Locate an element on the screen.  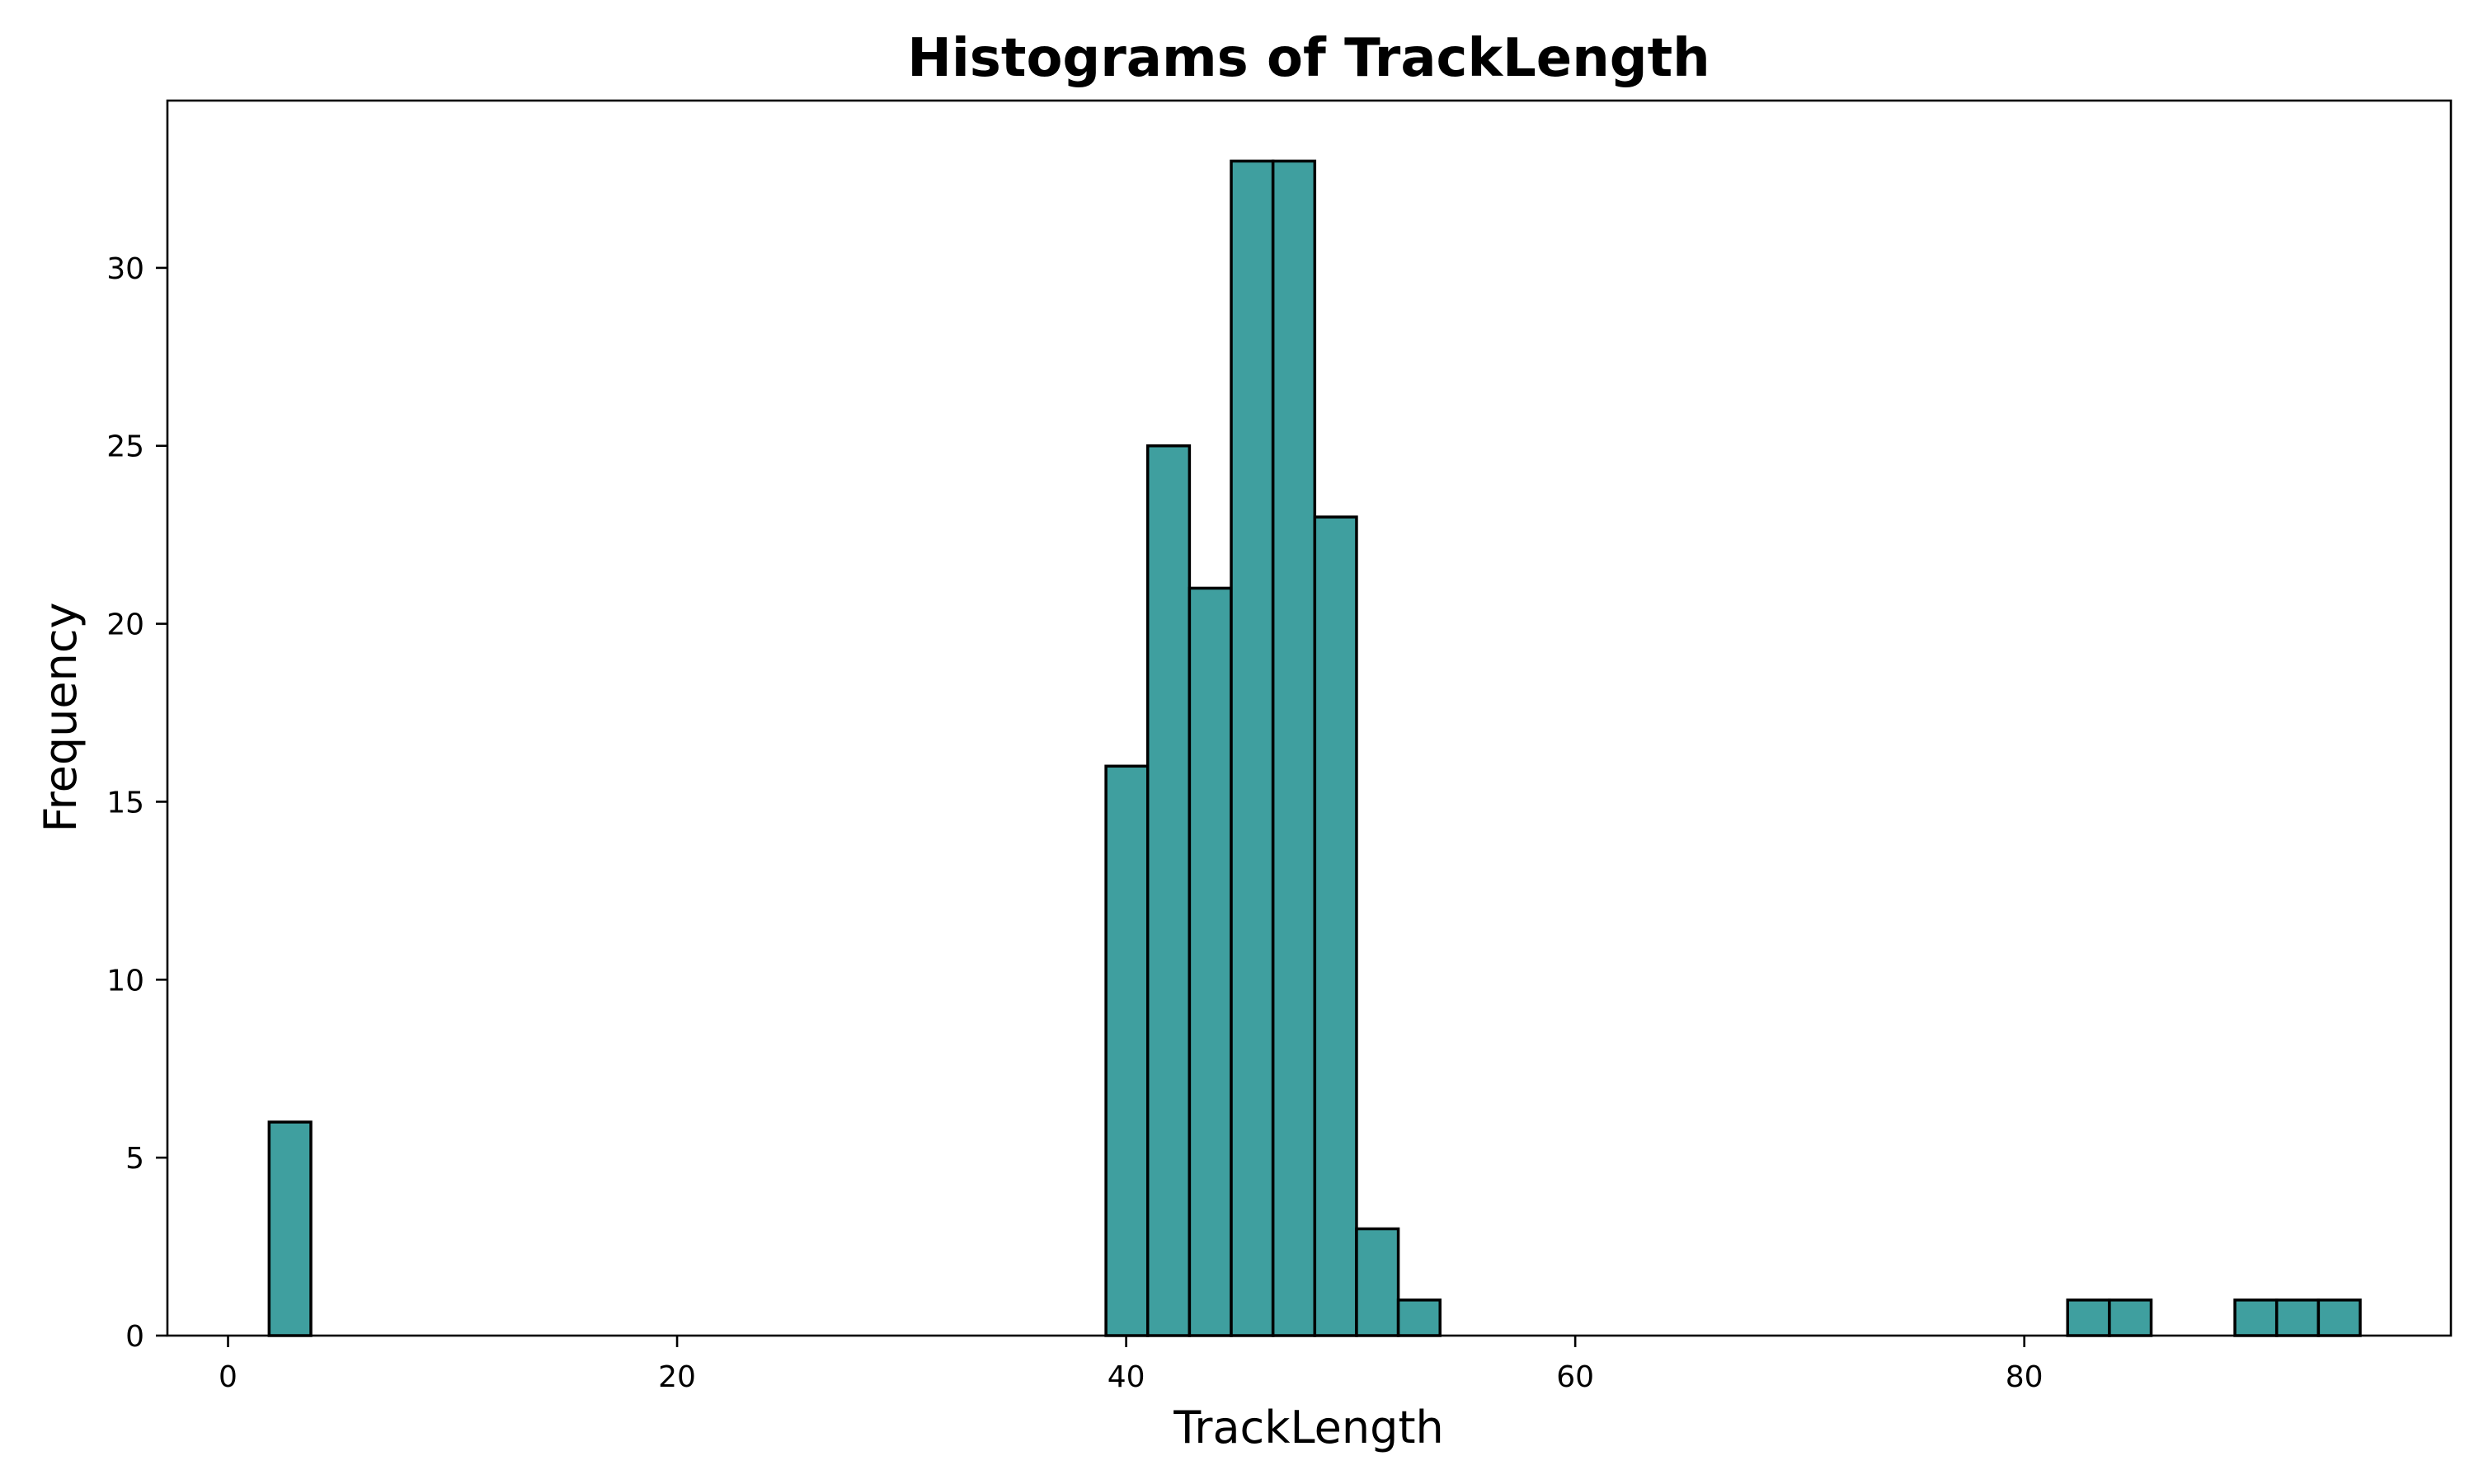
y-axis-ticks: 0 5 10 15 20 25 30 is located at coordinates (136, 803).